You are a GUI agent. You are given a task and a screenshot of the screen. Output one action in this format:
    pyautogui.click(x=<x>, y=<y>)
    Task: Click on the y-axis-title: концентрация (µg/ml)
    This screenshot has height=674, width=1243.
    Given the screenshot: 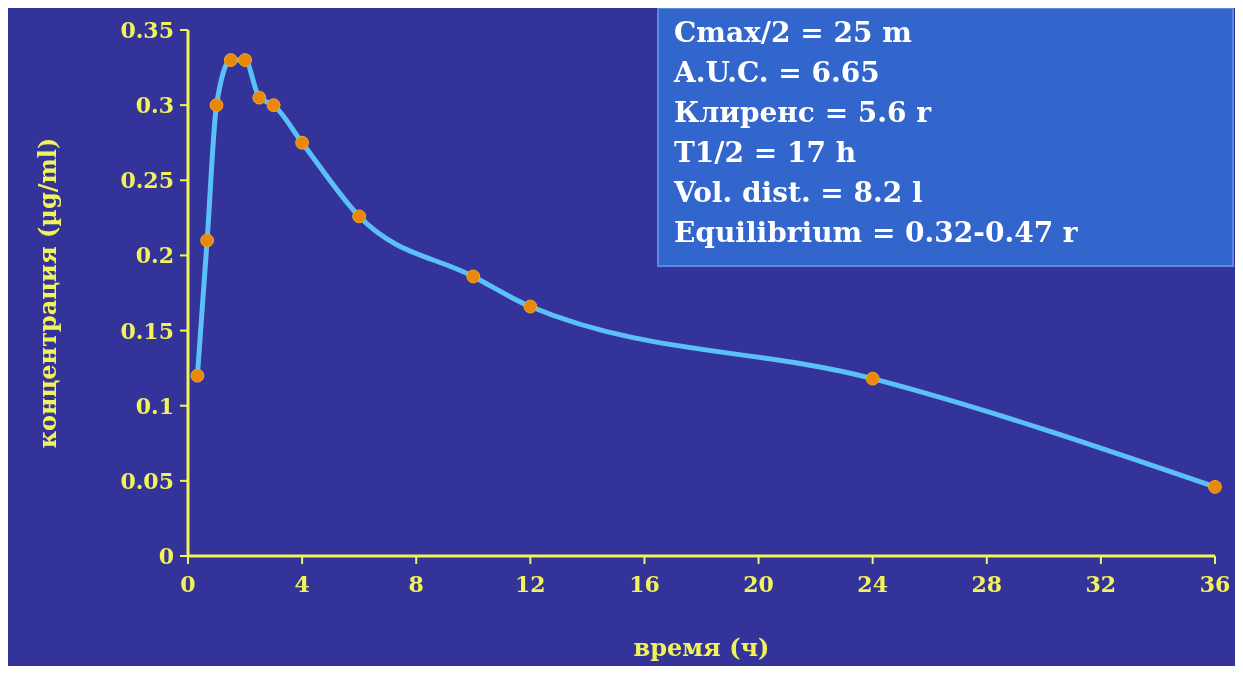 What is the action you would take?
    pyautogui.click(x=47, y=293)
    